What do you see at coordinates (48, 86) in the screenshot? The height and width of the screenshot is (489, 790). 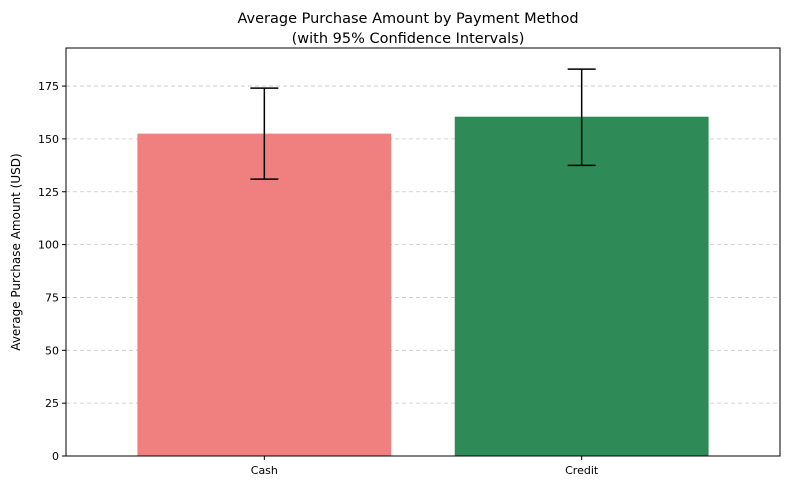 I see `y-tick-label-7: 175` at bounding box center [48, 86].